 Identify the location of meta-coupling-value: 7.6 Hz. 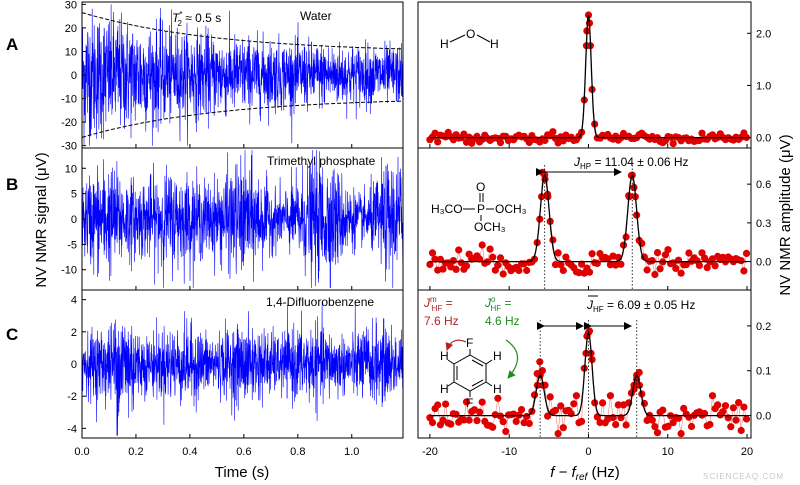
(441, 321).